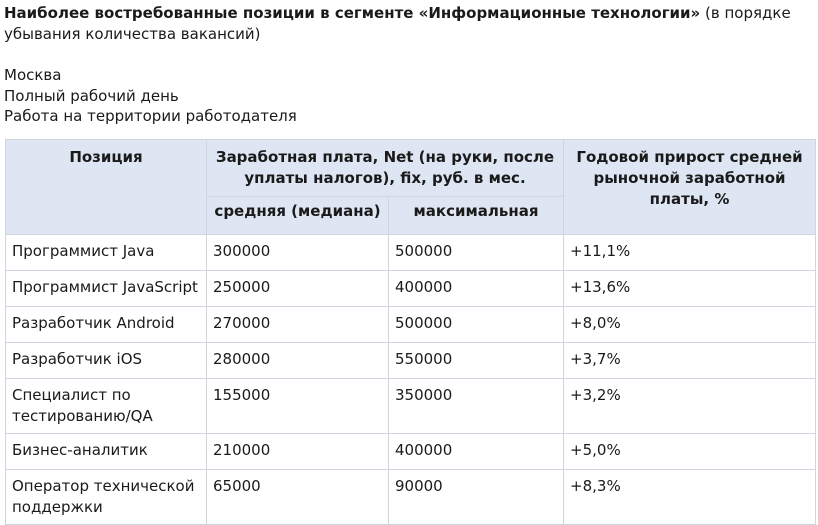 Image resolution: width=818 pixels, height=525 pixels. What do you see at coordinates (150, 116) in the screenshot?
I see `meta-location: Работа на территории работодателя` at bounding box center [150, 116].